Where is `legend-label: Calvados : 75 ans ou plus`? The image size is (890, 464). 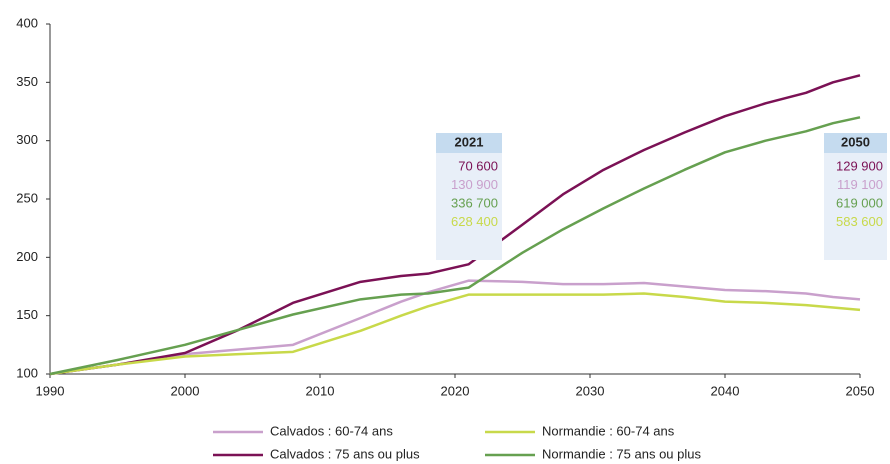 legend-label: Calvados : 75 ans ou plus is located at coordinates (345, 453).